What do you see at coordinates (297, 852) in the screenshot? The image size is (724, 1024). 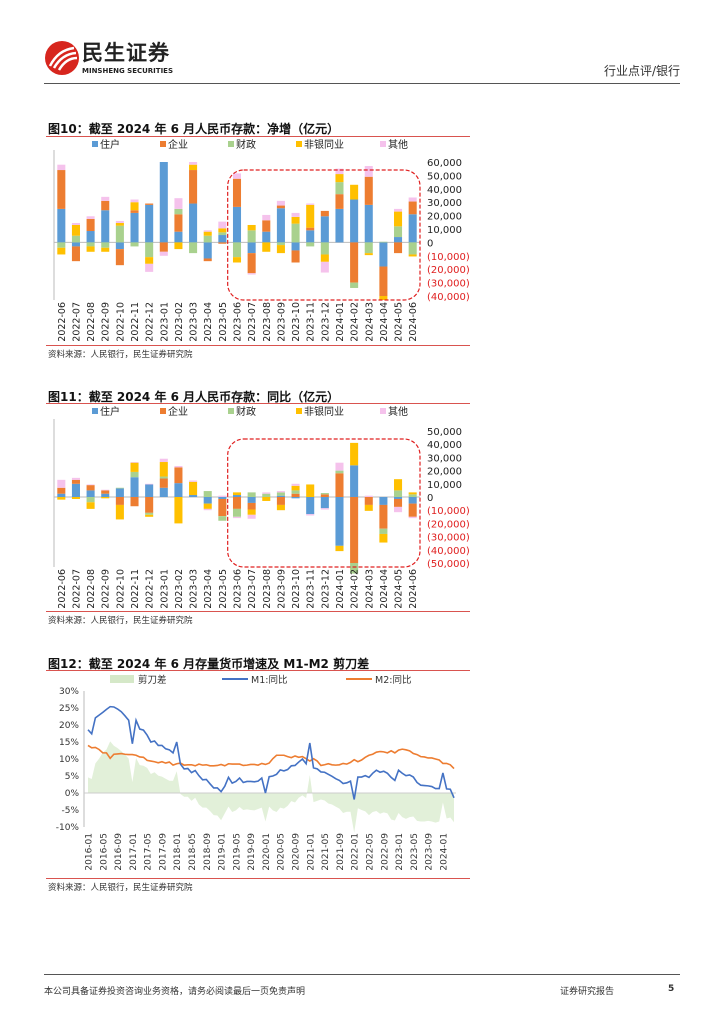 I see `x-tick-label: 2020-09` at bounding box center [297, 852].